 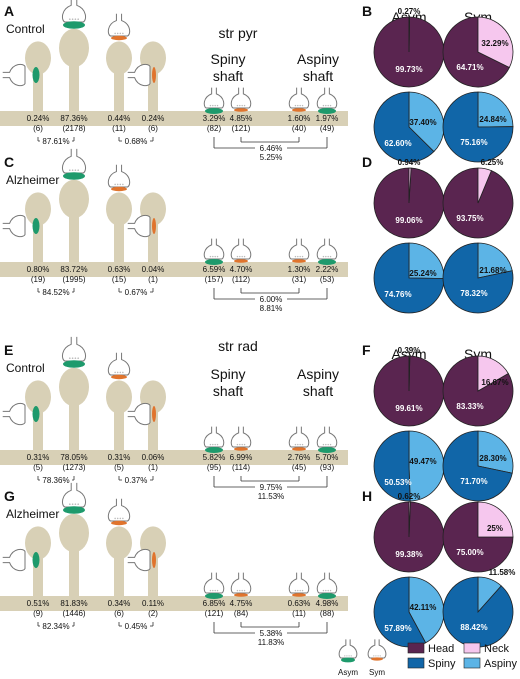 I want to click on pie-asym-type: 25.24% 74.76%, so click(x=409, y=278).